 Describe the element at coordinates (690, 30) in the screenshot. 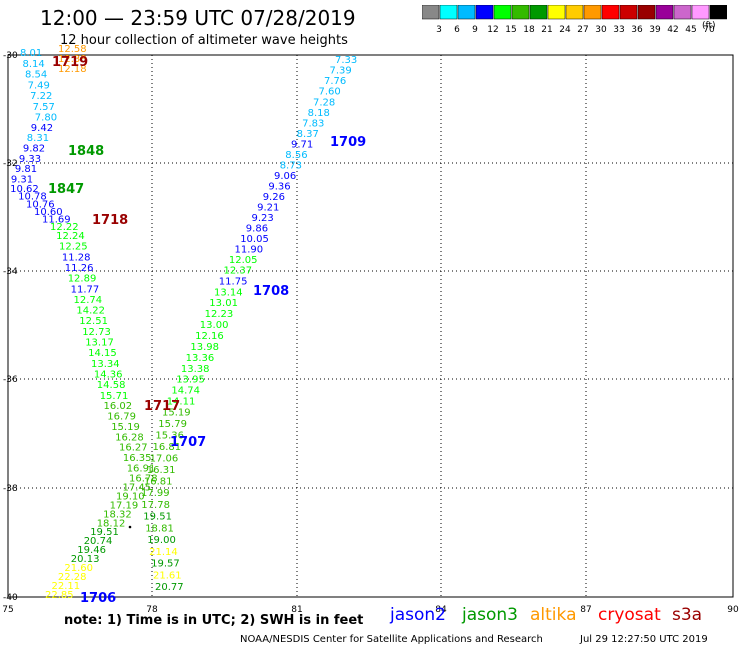

I see `colorbar-tick-label: 45` at that location.